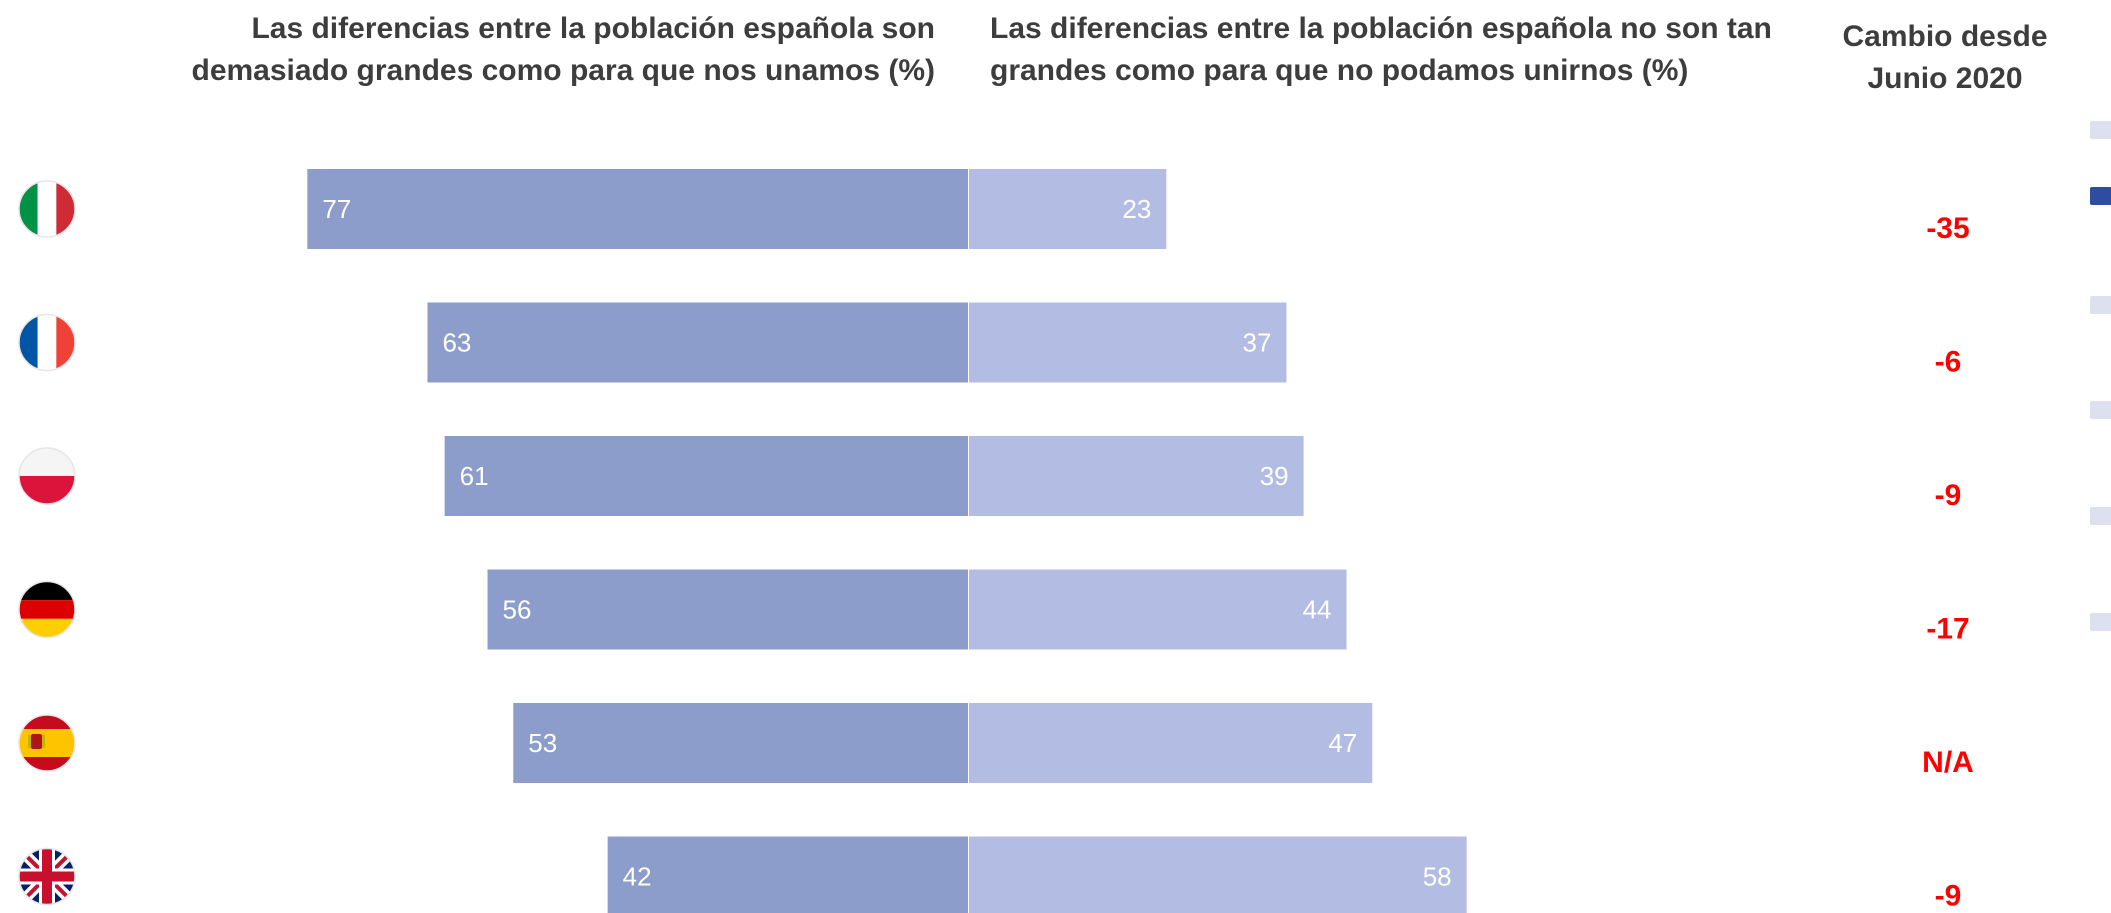 The height and width of the screenshot is (913, 2111). I want to click on flag-france-icon, so click(47, 342).